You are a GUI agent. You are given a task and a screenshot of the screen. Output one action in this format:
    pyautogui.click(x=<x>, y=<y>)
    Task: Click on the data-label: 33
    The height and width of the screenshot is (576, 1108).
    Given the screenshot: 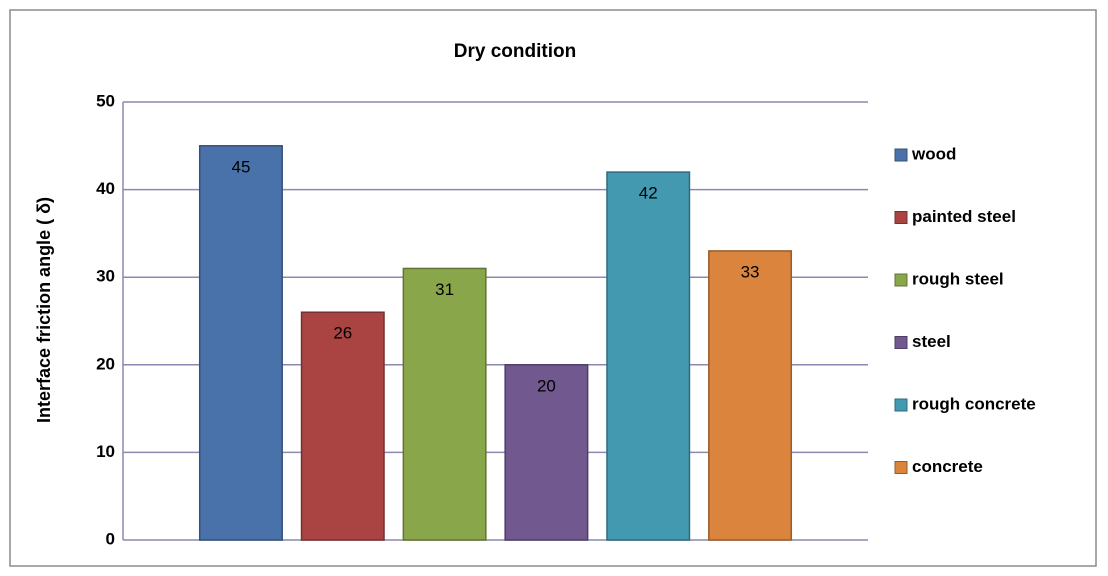 What is the action you would take?
    pyautogui.click(x=750, y=271)
    